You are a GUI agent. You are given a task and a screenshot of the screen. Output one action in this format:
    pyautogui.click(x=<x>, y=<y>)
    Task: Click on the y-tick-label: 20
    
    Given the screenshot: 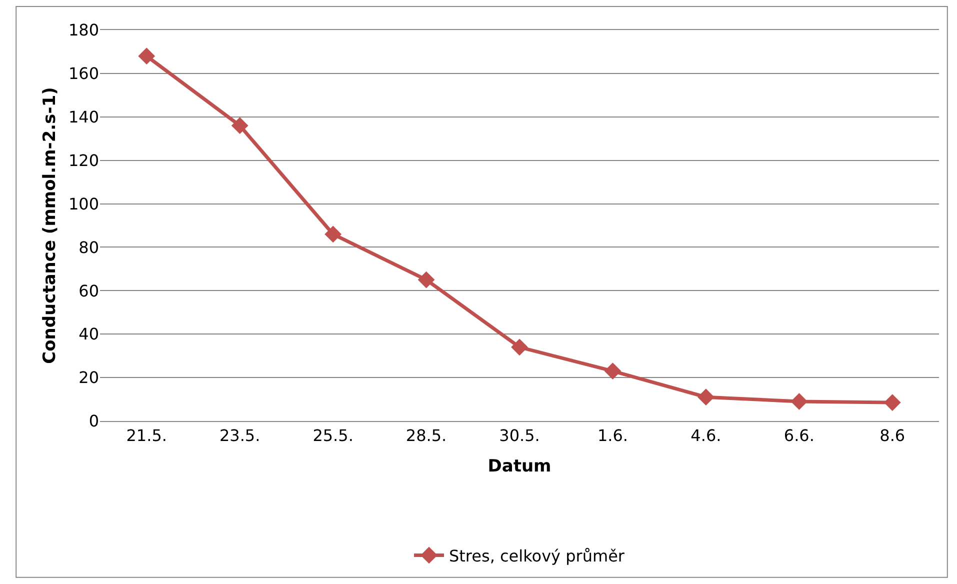 What is the action you would take?
    pyautogui.click(x=88, y=378)
    